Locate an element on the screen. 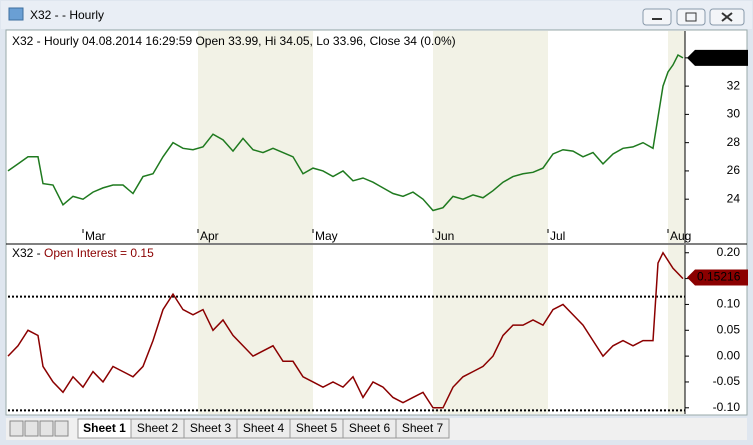 Image resolution: width=753 pixels, height=445 pixels. x-tick-label: Aug is located at coordinates (680, 236).